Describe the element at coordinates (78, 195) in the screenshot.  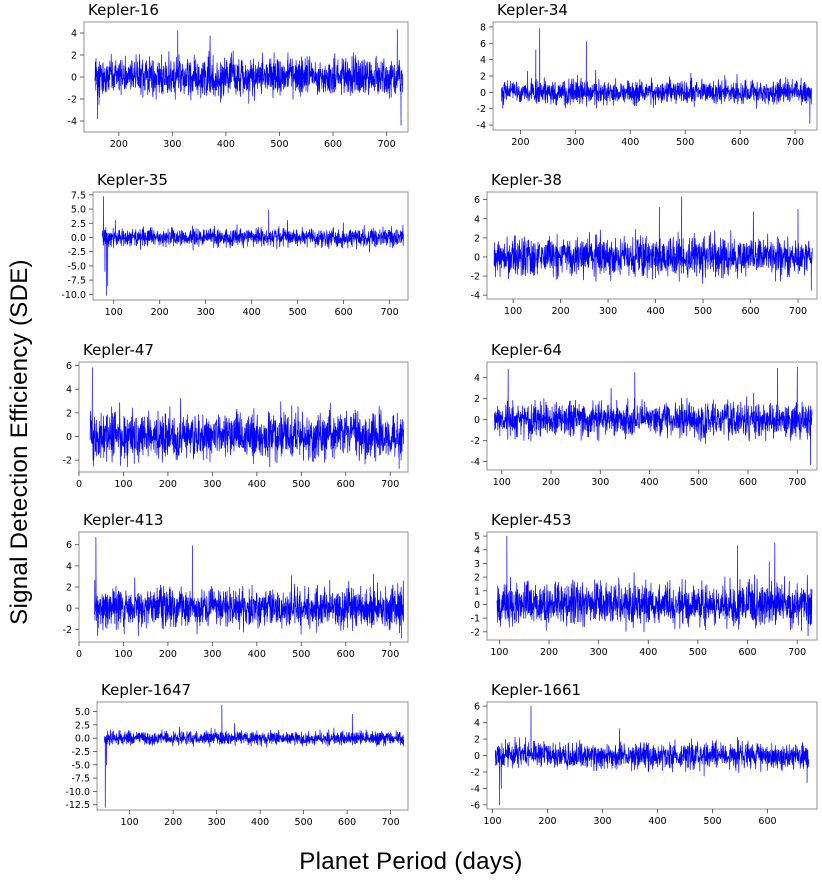
I see `y-tick-label: 7.5` at that location.